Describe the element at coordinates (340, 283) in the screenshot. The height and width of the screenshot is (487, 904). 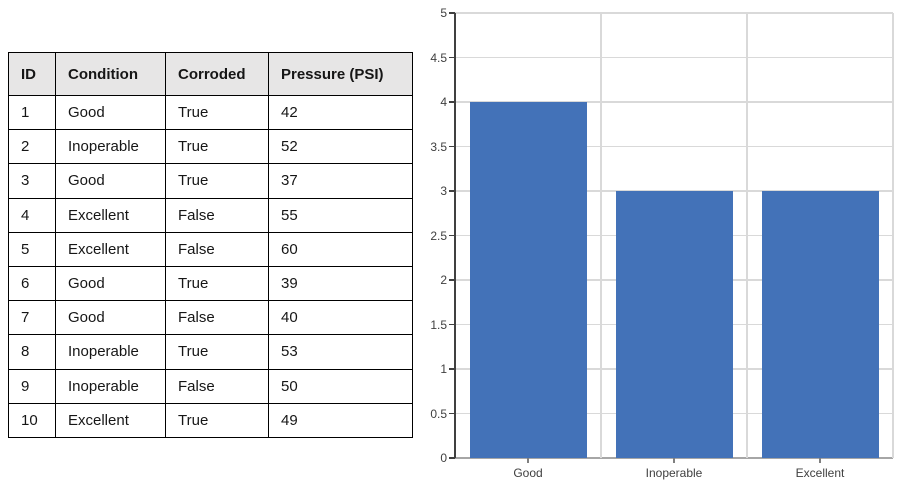
I see `table-cell: 39` at that location.